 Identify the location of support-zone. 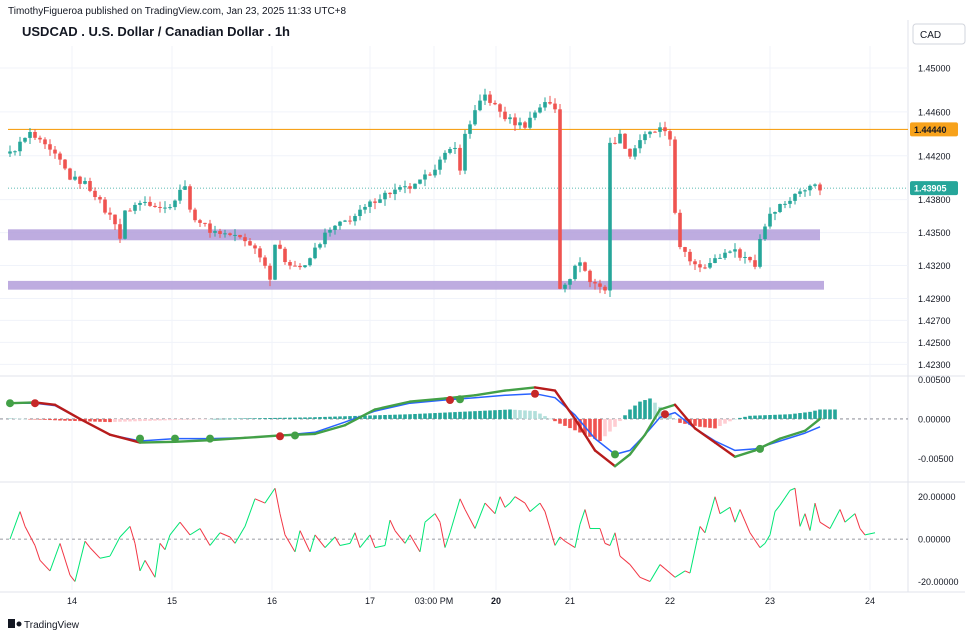
(414, 235).